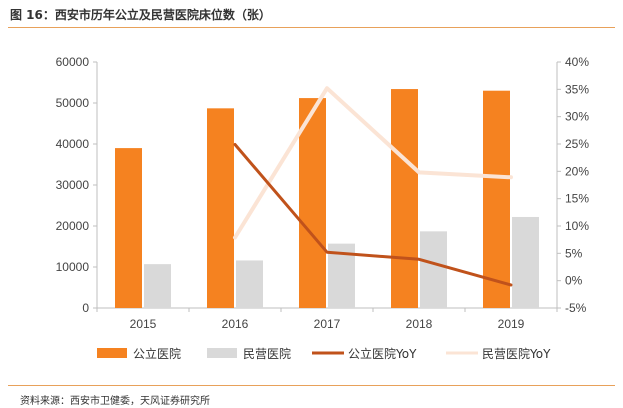 The width and height of the screenshot is (623, 408). I want to click on y-right-tick-label: 0%, so click(574, 281).